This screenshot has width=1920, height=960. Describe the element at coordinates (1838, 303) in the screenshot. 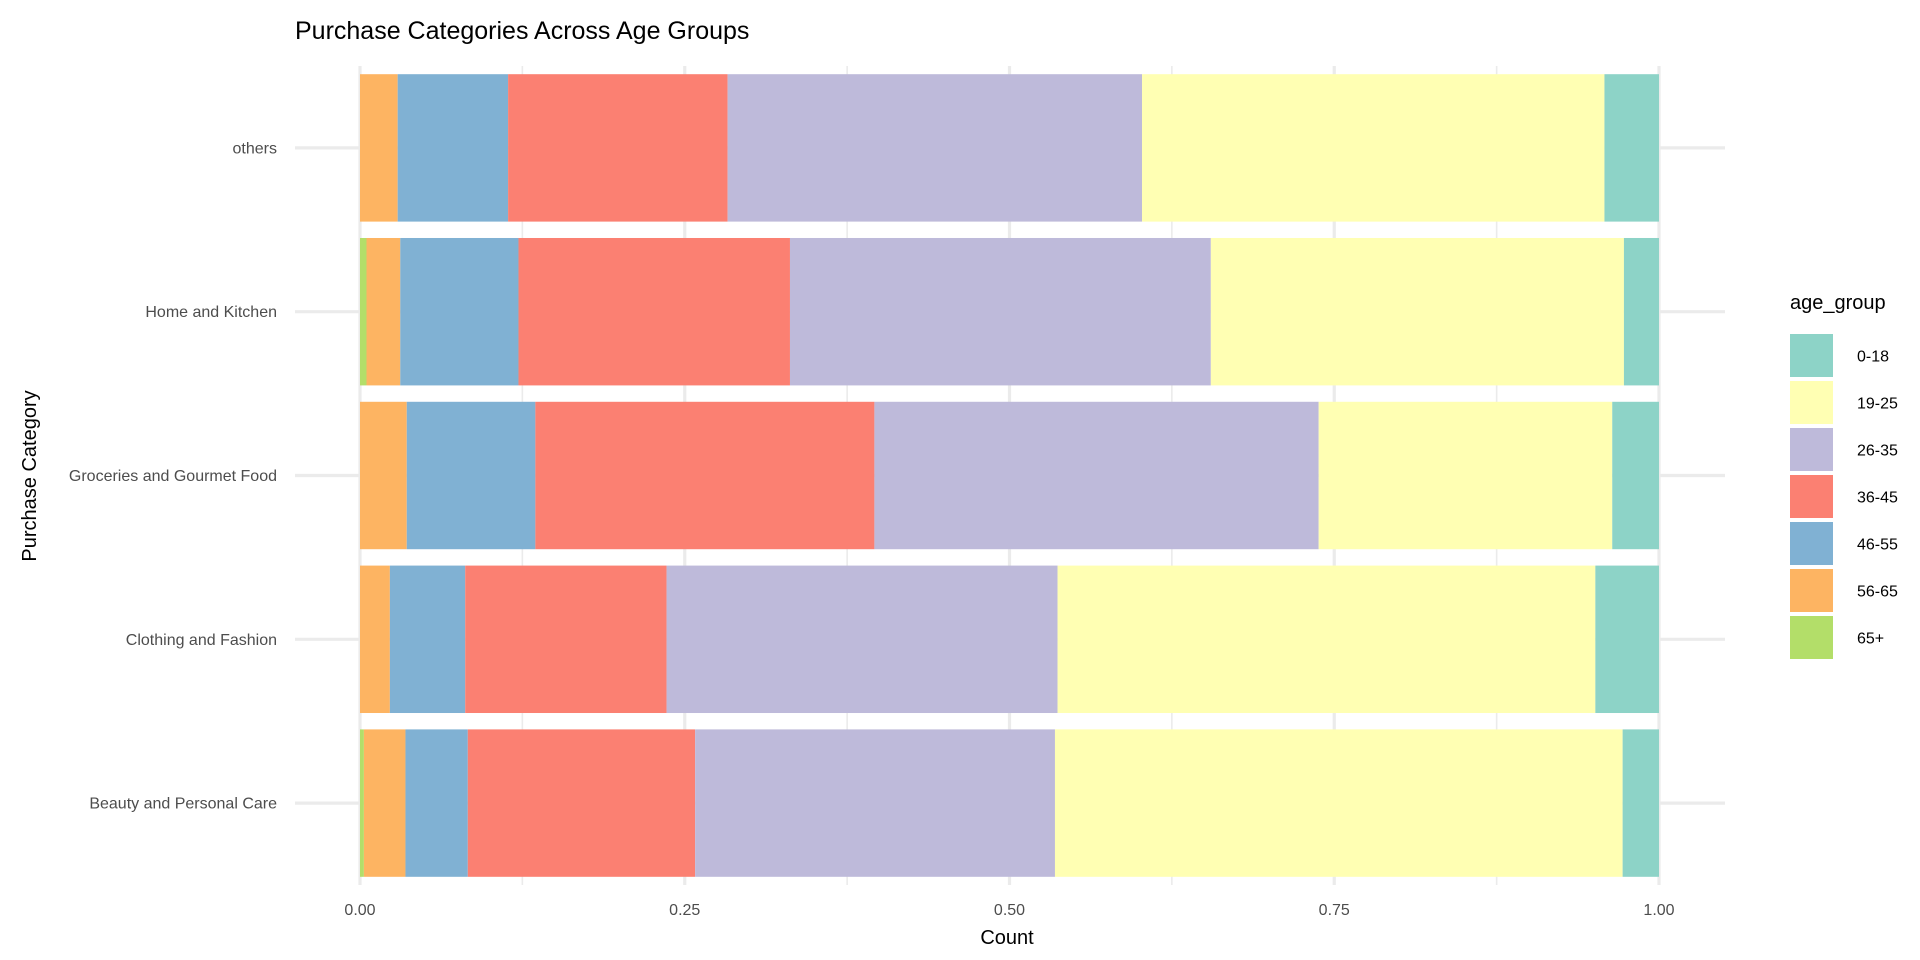

I see `legend-title: age_group` at that location.